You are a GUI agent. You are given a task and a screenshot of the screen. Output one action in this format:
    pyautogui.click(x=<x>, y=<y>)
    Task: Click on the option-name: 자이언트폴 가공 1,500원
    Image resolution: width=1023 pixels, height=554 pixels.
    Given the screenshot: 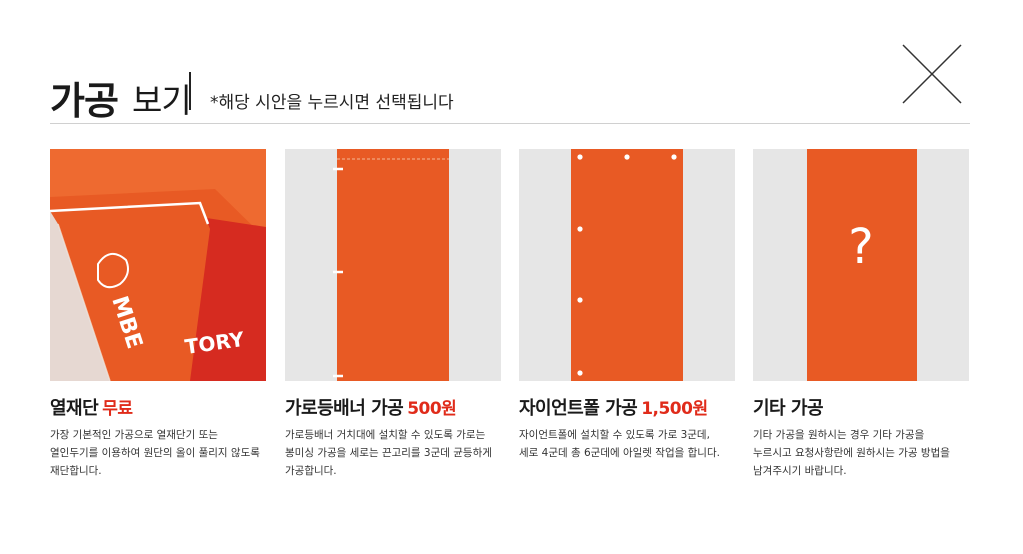 What is the action you would take?
    pyautogui.click(x=627, y=407)
    